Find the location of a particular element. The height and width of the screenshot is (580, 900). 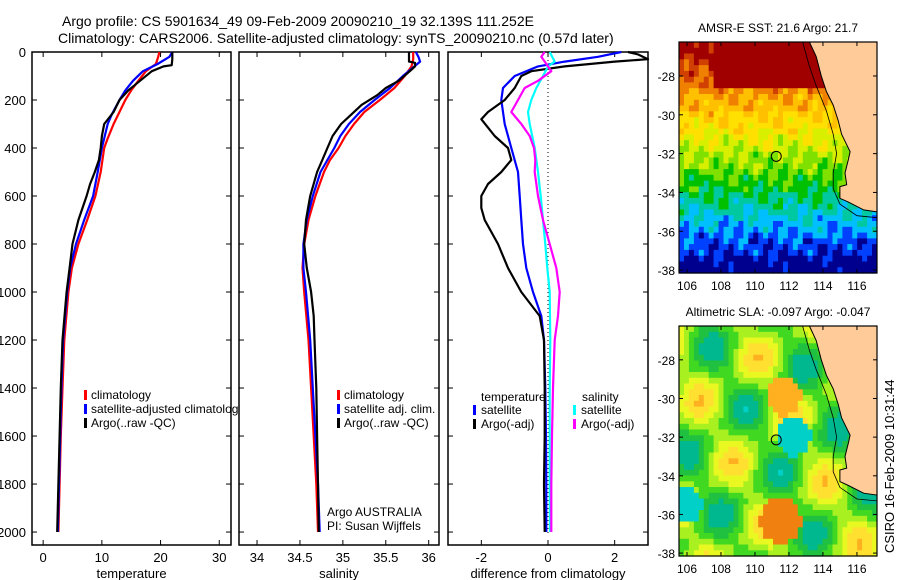

legend-swatch is located at coordinates (338, 409).